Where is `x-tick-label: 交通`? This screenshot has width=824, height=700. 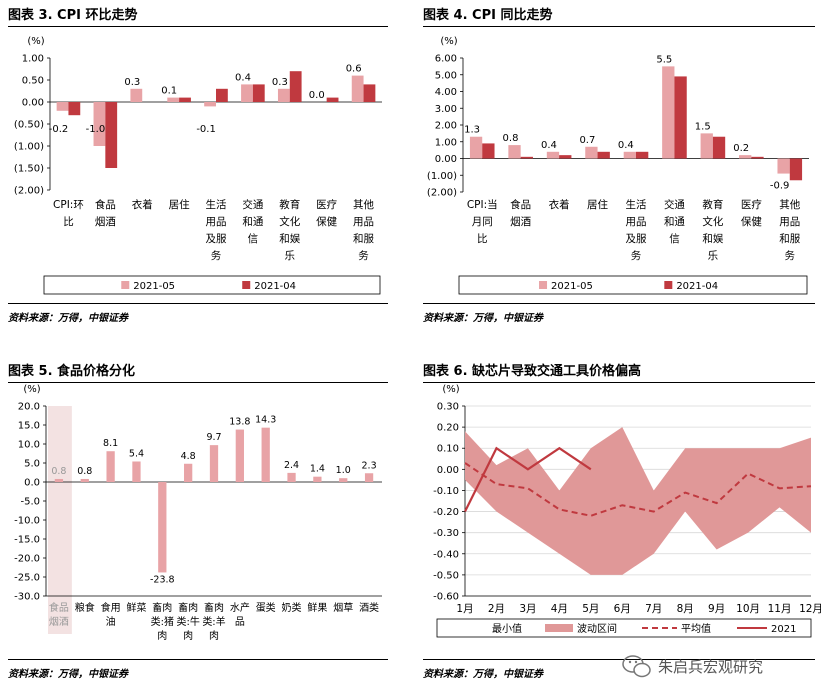
x-tick-label: 交通 is located at coordinates (674, 204).